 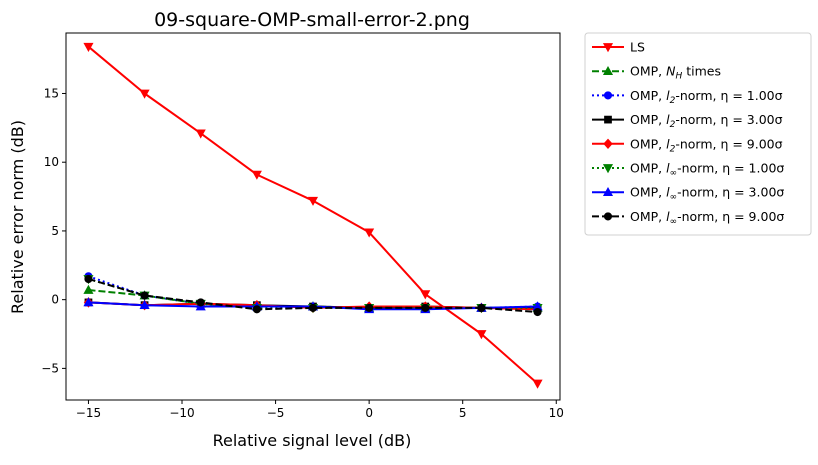 What do you see at coordinates (707, 194) in the screenshot?
I see `legend-label: OMP, l∞-norm, η = 3.00σ` at bounding box center [707, 194].